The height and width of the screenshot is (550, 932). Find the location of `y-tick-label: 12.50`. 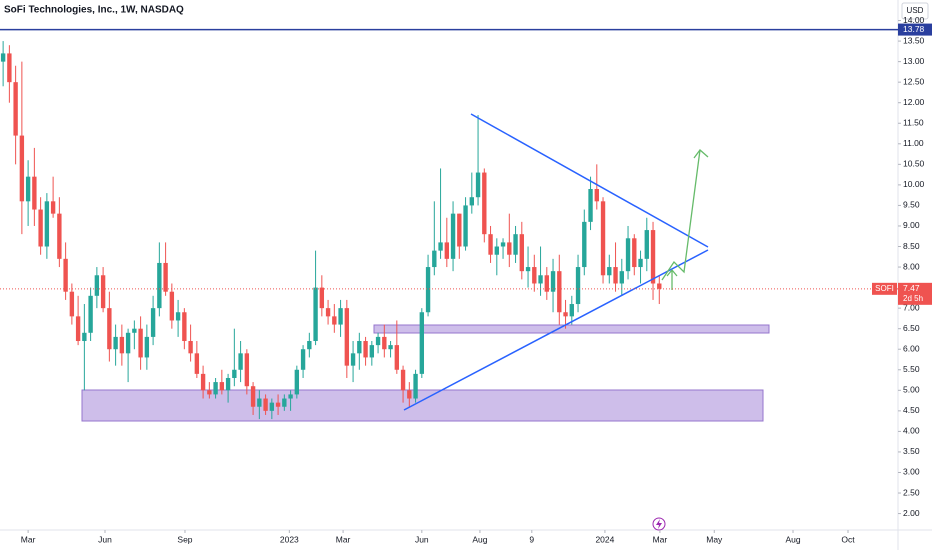

y-tick-label: 12.50 is located at coordinates (914, 81).